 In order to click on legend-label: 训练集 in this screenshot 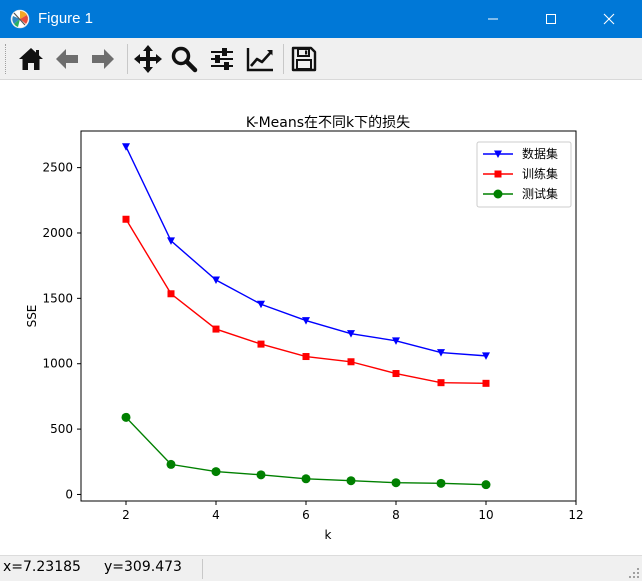, I will do `click(540, 173)`.